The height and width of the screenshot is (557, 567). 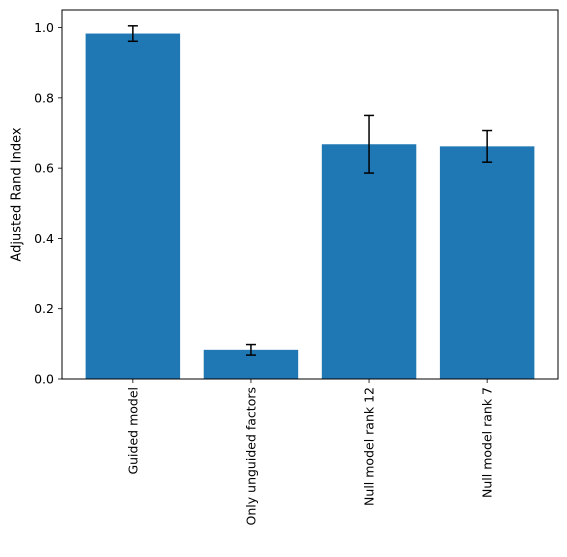 I want to click on y-axis: 0.0 0.2 0.4 0.6 0.8 1.0, so click(x=48, y=203).